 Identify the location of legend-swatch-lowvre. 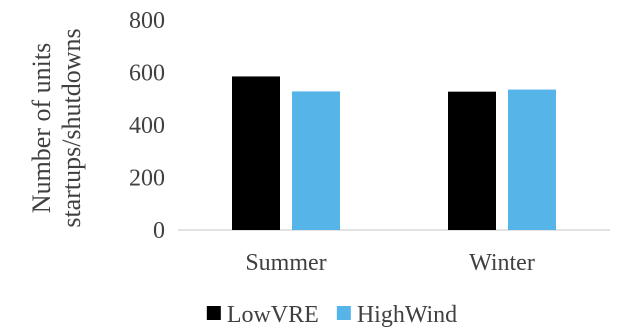
(213, 313).